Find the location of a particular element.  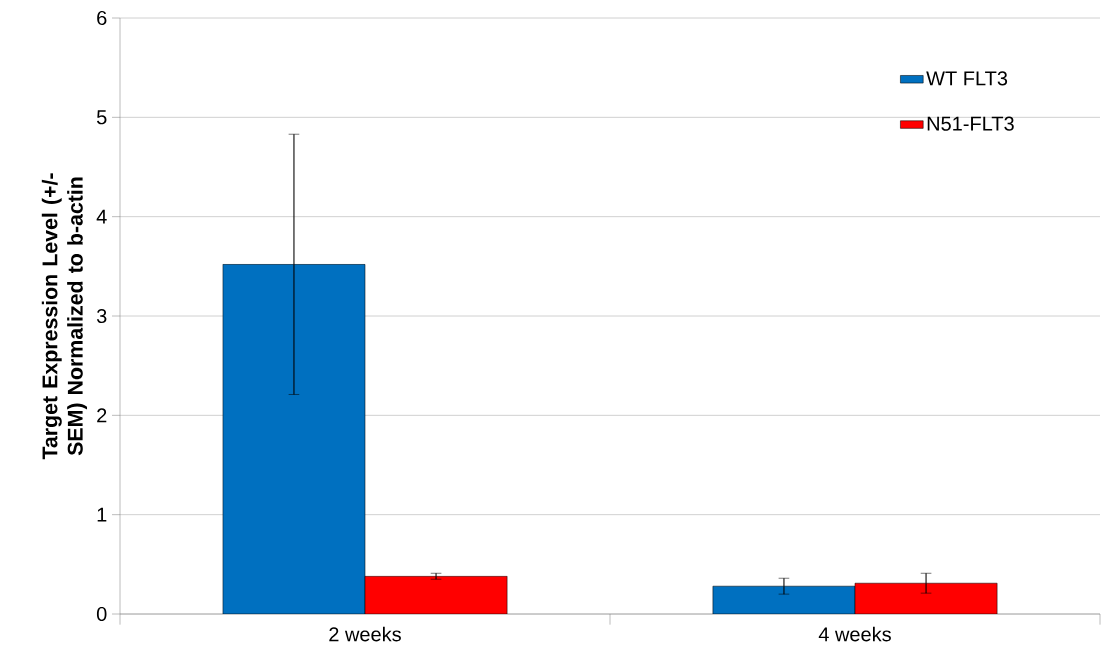

y-axis-title: Target Expression Level (+/- SEM) Normalized to b-actin is located at coordinates (64, 316).